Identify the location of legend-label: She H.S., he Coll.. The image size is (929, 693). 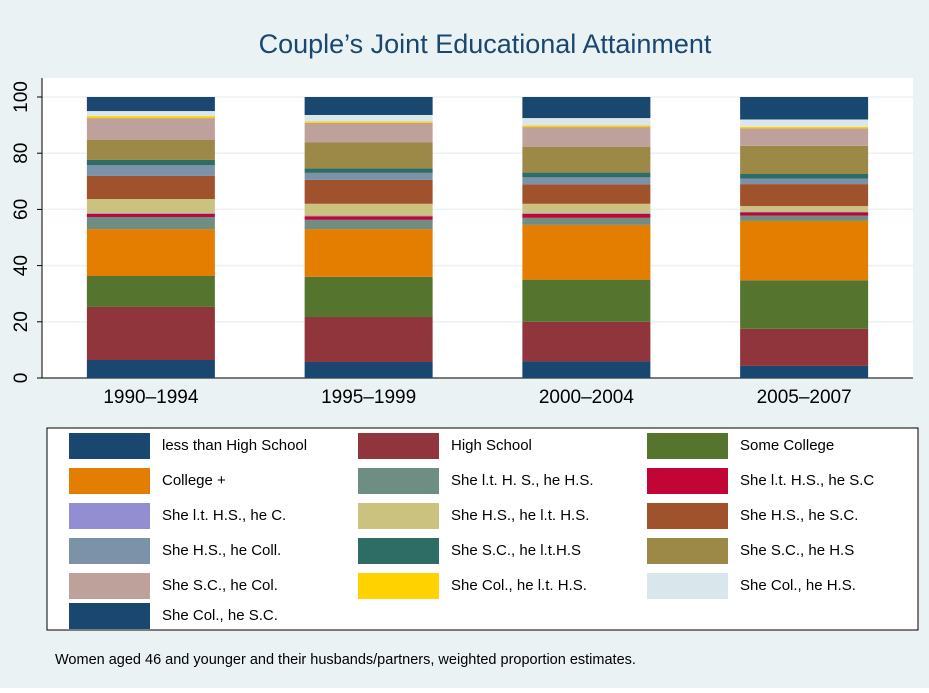
(221, 550).